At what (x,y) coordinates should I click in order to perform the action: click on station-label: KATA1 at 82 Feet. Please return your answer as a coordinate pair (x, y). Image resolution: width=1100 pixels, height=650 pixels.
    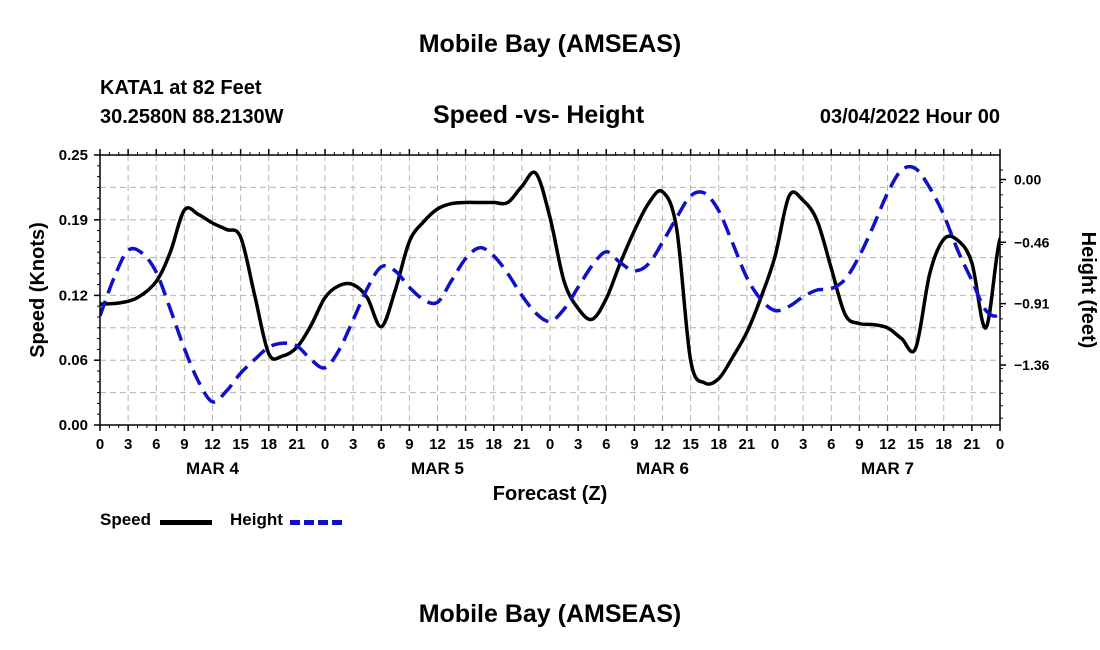
    Looking at the image, I should click on (181, 88).